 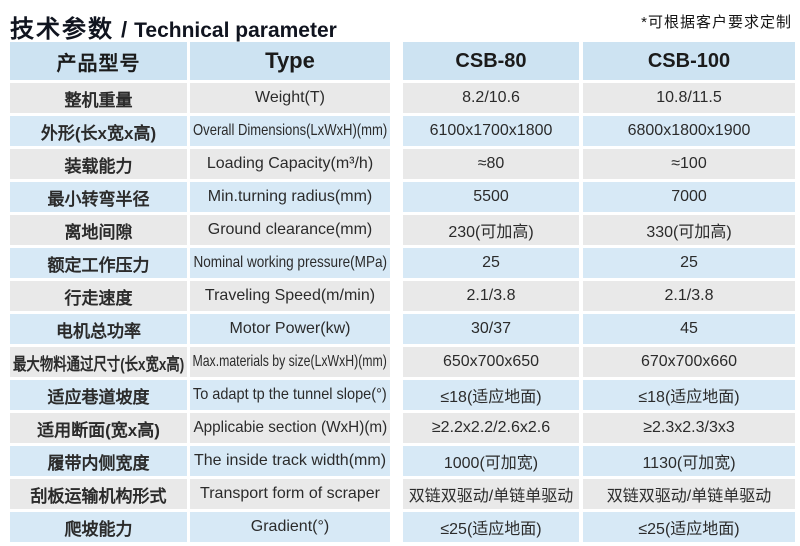 I want to click on value-csb80: 8.2/10.6, so click(x=491, y=97).